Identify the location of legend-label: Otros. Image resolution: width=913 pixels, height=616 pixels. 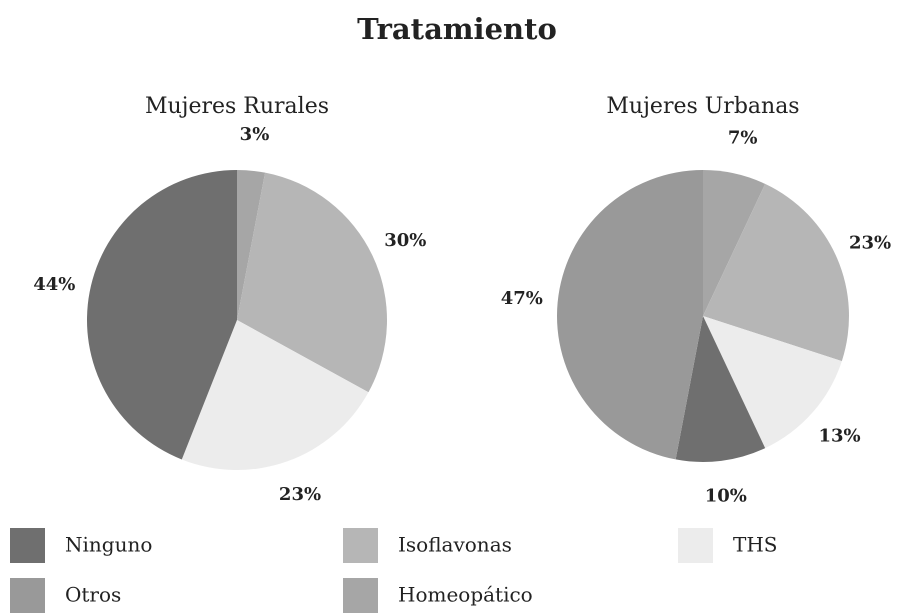
(93, 595).